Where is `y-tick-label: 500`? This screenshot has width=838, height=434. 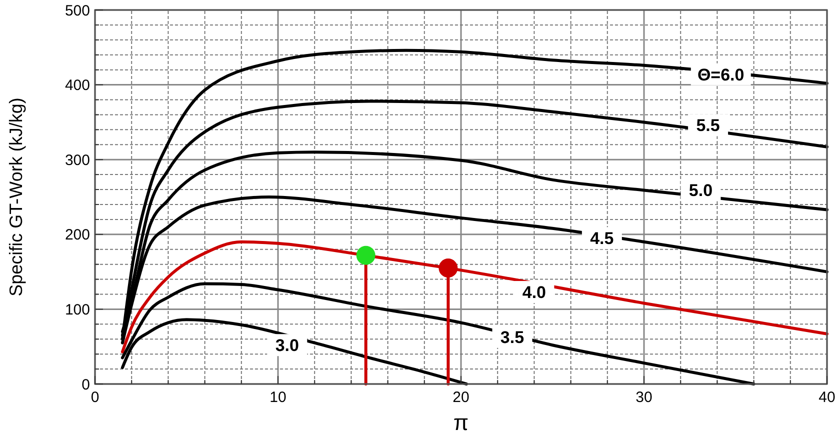 y-tick-label: 500 is located at coordinates (77, 11).